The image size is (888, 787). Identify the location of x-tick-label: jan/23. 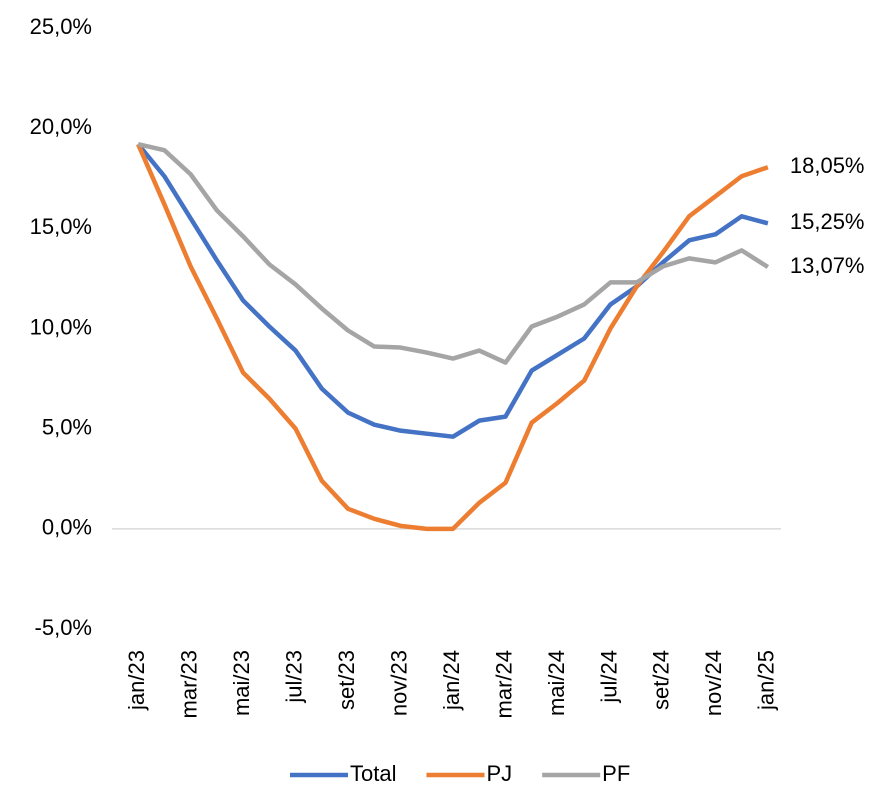
(136, 680).